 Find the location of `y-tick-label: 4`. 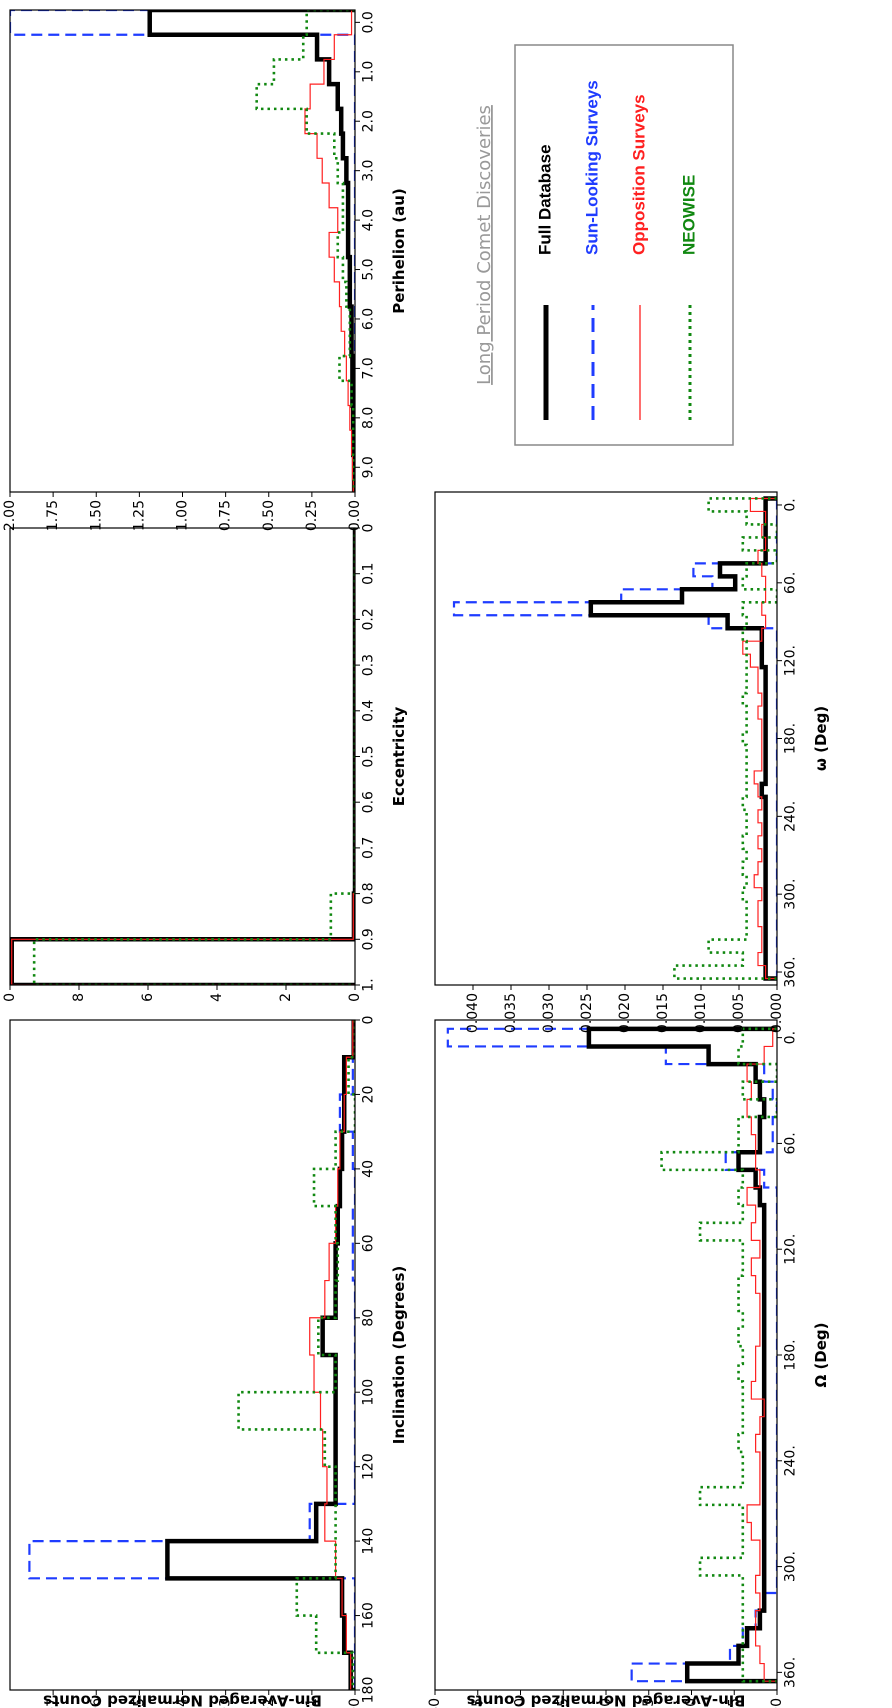

y-tick-label: 4 is located at coordinates (217, 997).